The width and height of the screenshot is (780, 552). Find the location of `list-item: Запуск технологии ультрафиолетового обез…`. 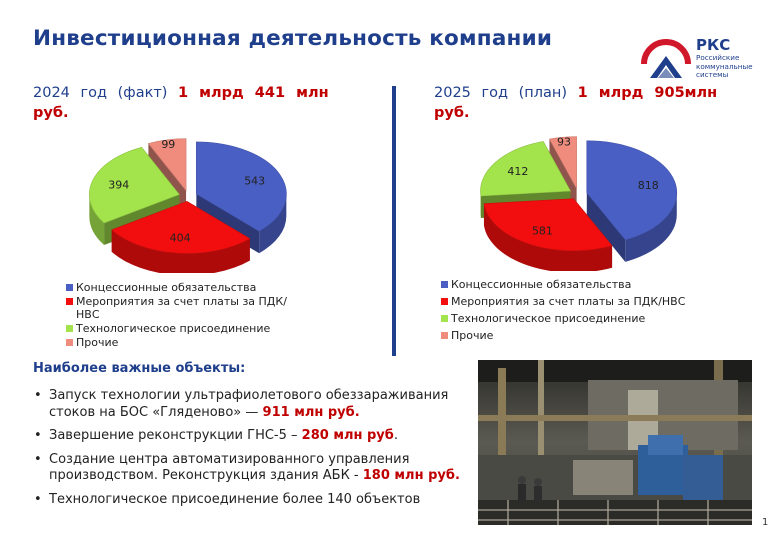

list-item: Запуск технологии ультрафиолетового обез… is located at coordinates (249, 404).